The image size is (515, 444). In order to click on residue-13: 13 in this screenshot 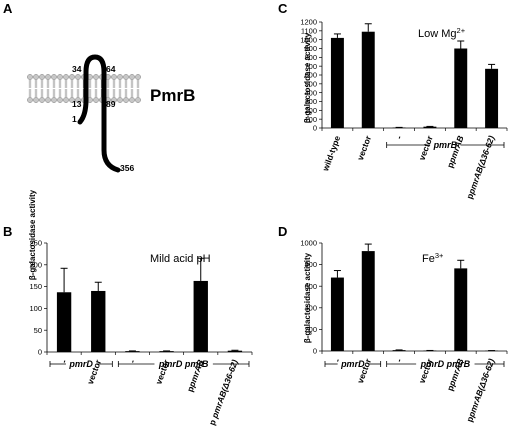, I will do `click(77, 104)`.